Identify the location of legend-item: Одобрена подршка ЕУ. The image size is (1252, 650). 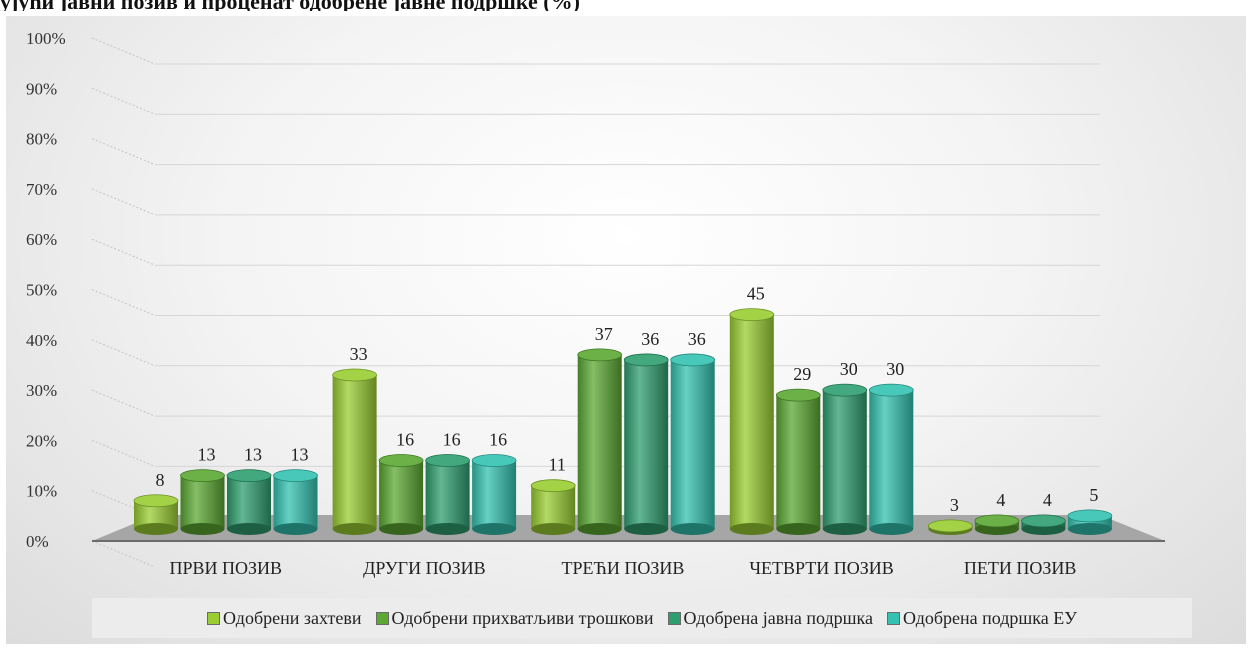
(981, 618).